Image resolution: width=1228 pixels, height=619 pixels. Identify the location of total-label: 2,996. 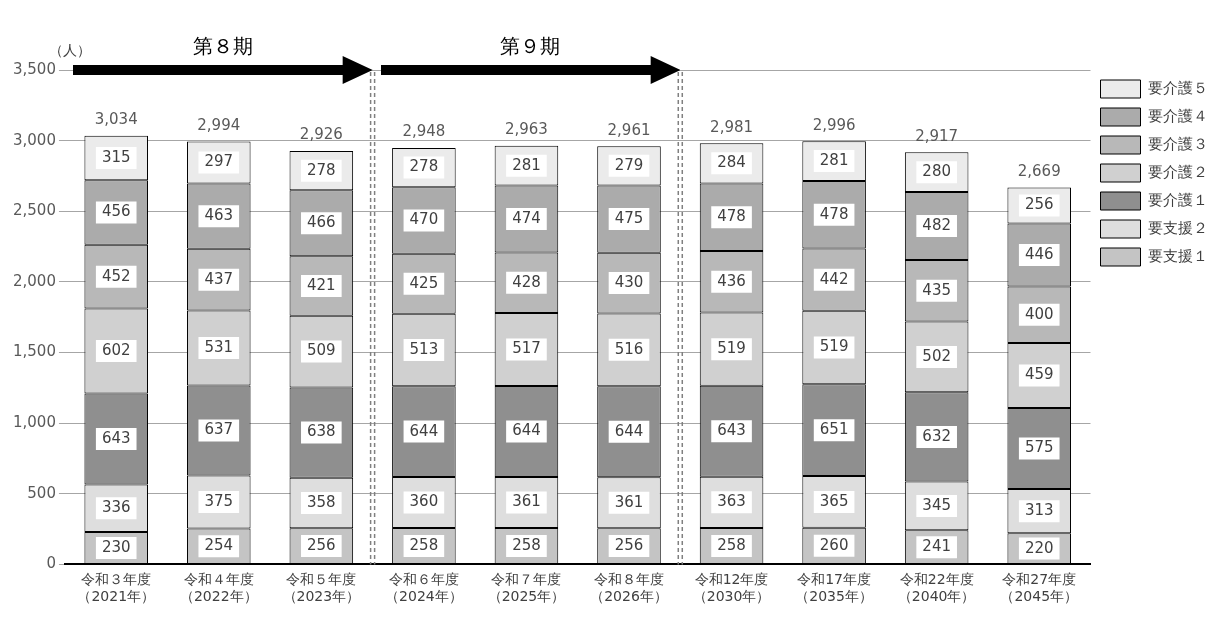
(834, 124).